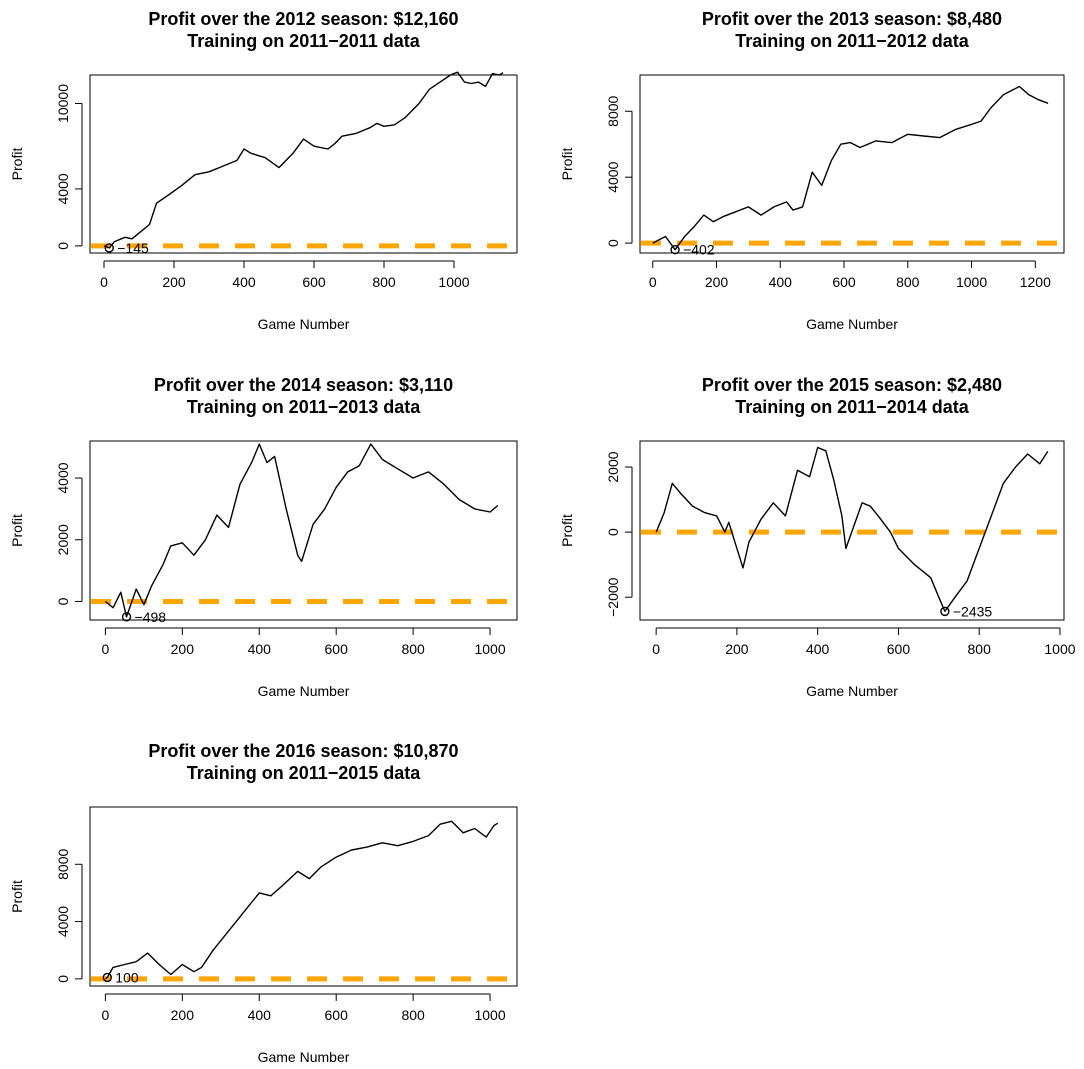 The height and width of the screenshot is (1069, 1084). Describe the element at coordinates (304, 41) in the screenshot. I see `chart-subtitle: Training on 2011−2011 data` at that location.